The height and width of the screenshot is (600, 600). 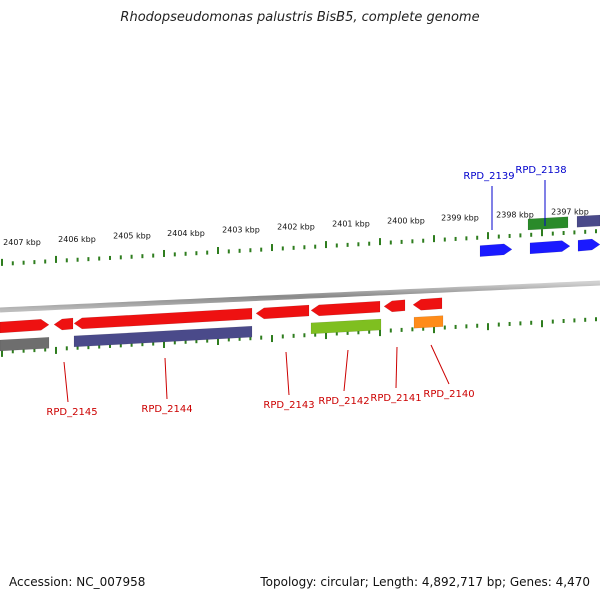 What do you see at coordinates (299, 247) in the screenshot?
I see `outer-tick-ring` at bounding box center [299, 247].